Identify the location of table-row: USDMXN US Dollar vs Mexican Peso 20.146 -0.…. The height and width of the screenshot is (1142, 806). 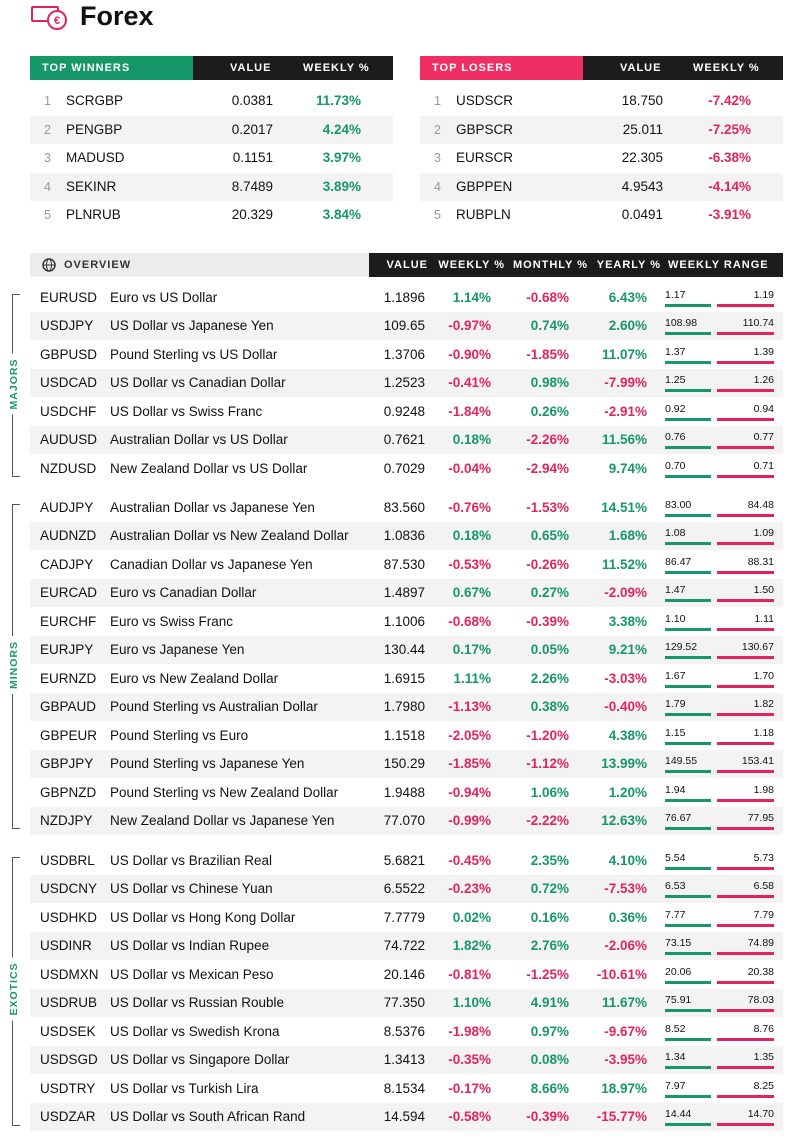
(406, 974).